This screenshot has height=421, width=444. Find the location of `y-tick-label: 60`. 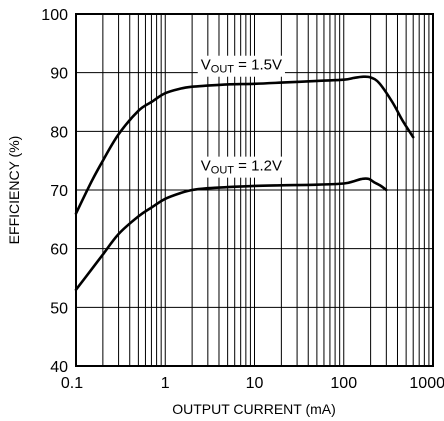

y-tick-label: 60 is located at coordinates (59, 250).